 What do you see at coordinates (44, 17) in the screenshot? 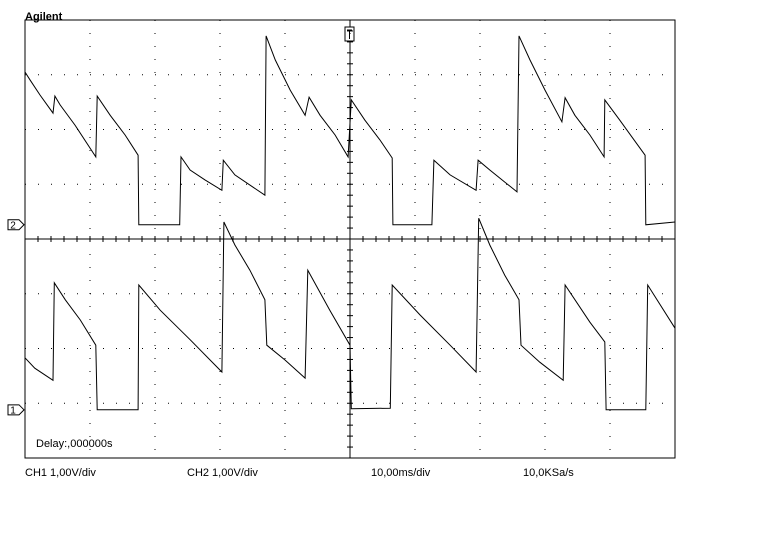
I see `chart-title: Agilent` at bounding box center [44, 17].